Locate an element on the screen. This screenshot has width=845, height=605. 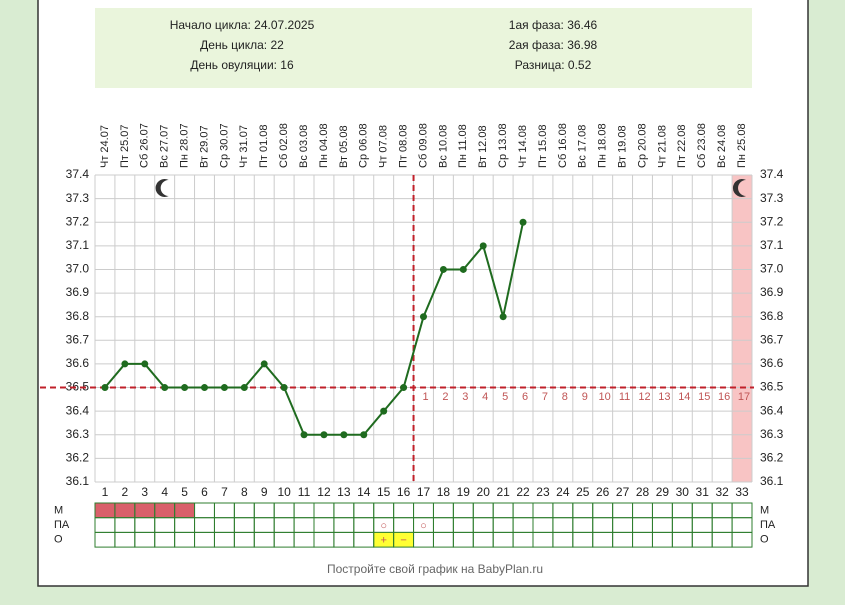
x-tick-label: 13 is located at coordinates (344, 492).